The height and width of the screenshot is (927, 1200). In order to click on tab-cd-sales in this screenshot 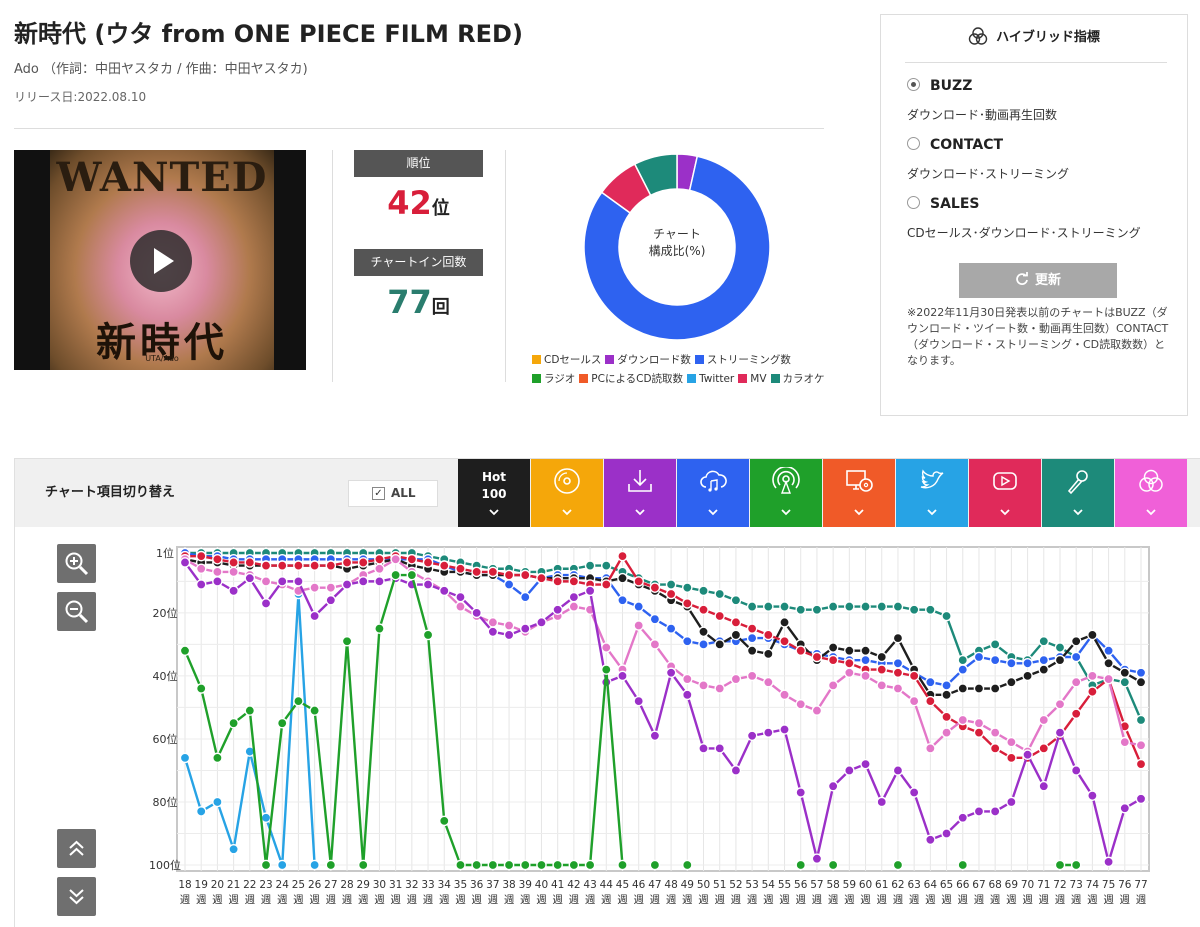, I will do `click(567, 493)`.